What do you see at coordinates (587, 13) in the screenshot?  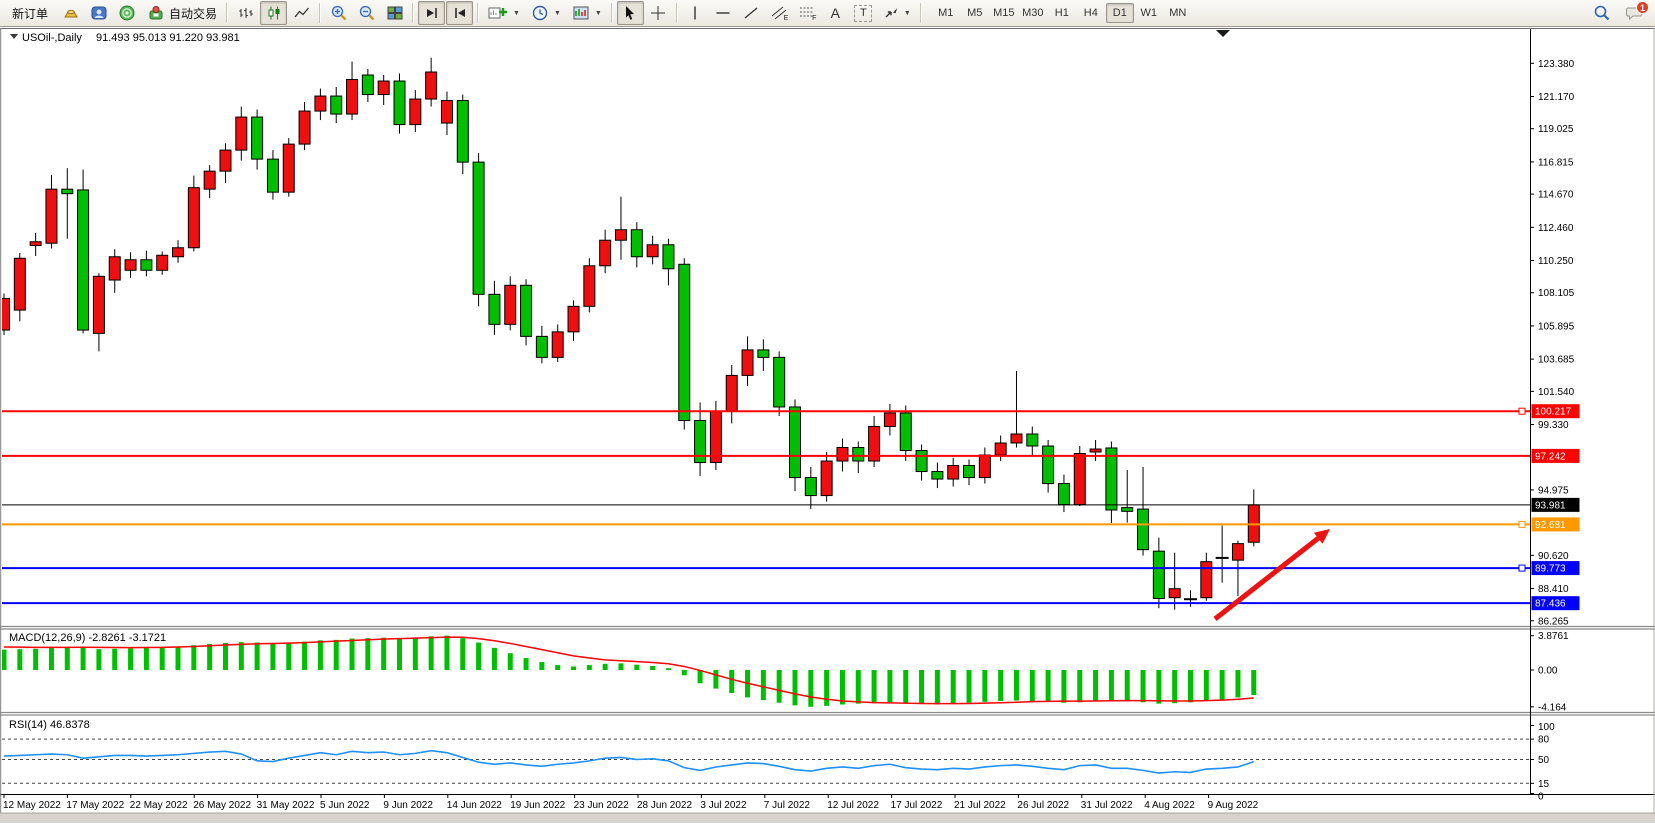 I see `chart-template-button: ▼` at bounding box center [587, 13].